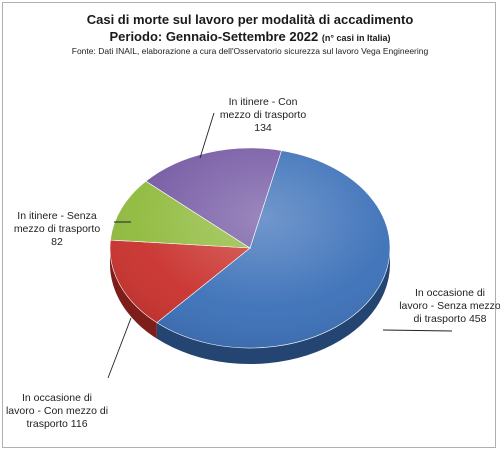 Image resolution: width=500 pixels, height=452 pixels. I want to click on slice-label-3-line-1: mezzo di trasporto, so click(263, 115).